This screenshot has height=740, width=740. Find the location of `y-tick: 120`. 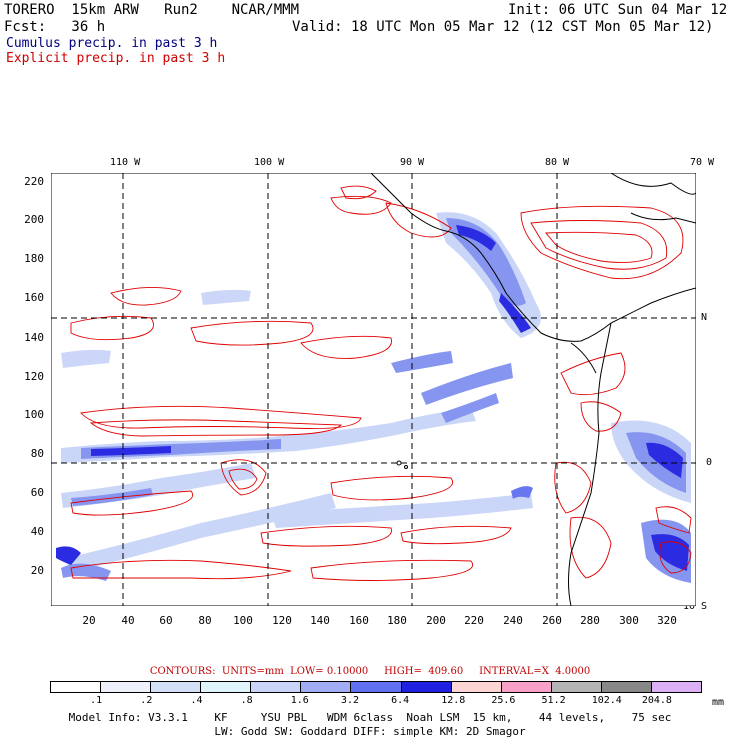

y-tick: 120 is located at coordinates (34, 376).